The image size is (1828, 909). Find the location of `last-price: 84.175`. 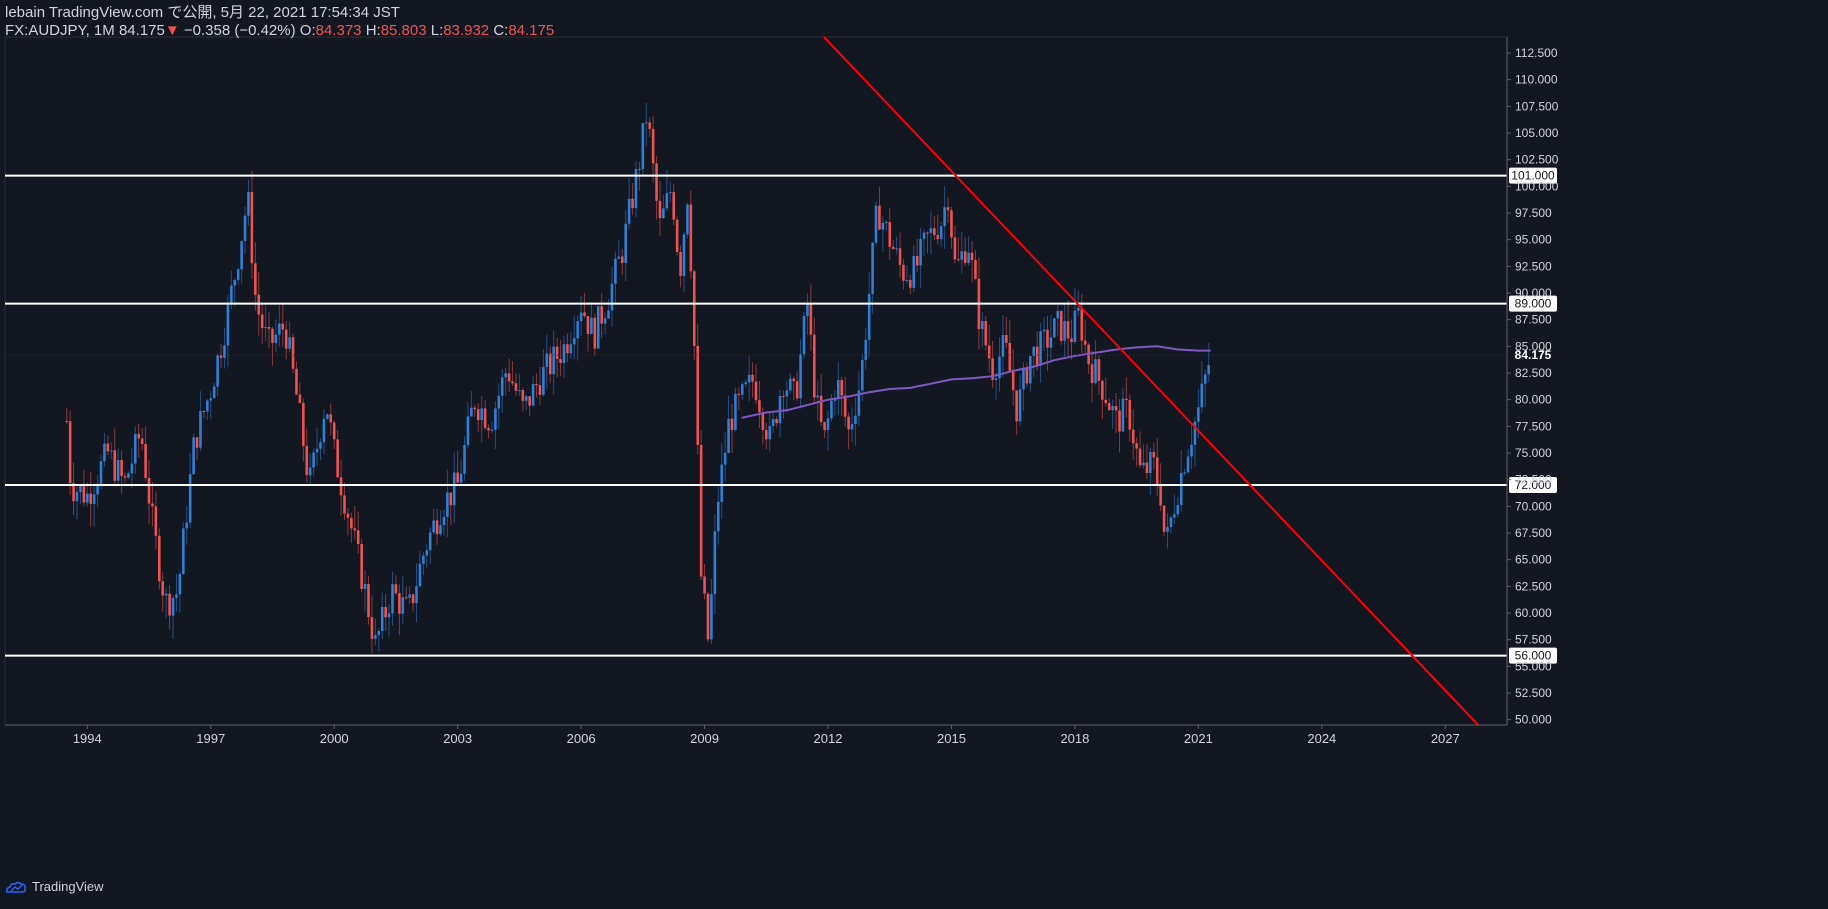

last-price: 84.175 is located at coordinates (141, 30).